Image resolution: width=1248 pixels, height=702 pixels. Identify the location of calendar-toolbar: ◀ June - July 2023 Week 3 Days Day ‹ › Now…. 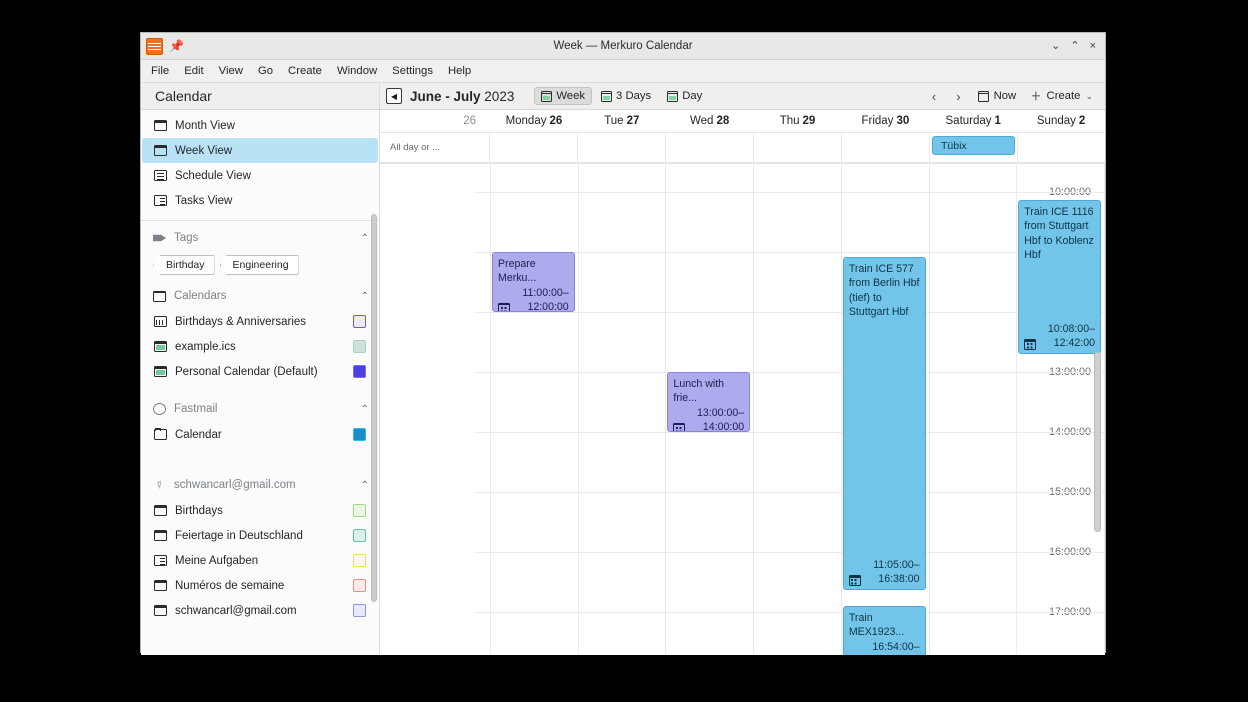
(742, 96).